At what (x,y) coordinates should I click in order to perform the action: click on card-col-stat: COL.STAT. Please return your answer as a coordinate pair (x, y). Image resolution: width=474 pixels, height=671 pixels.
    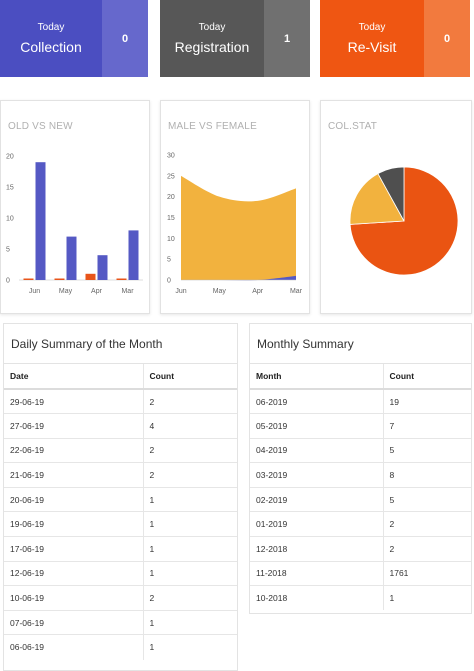
    Looking at the image, I should click on (396, 207).